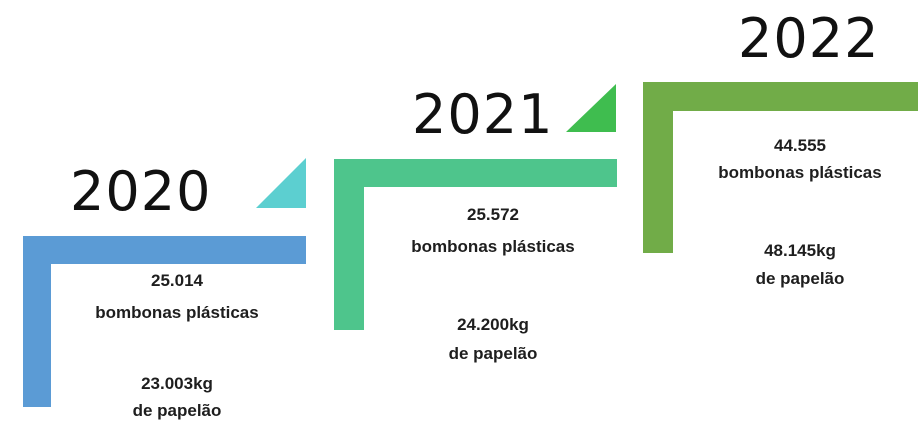  Describe the element at coordinates (177, 280) in the screenshot. I see `bombonas-count: 25.014` at that location.